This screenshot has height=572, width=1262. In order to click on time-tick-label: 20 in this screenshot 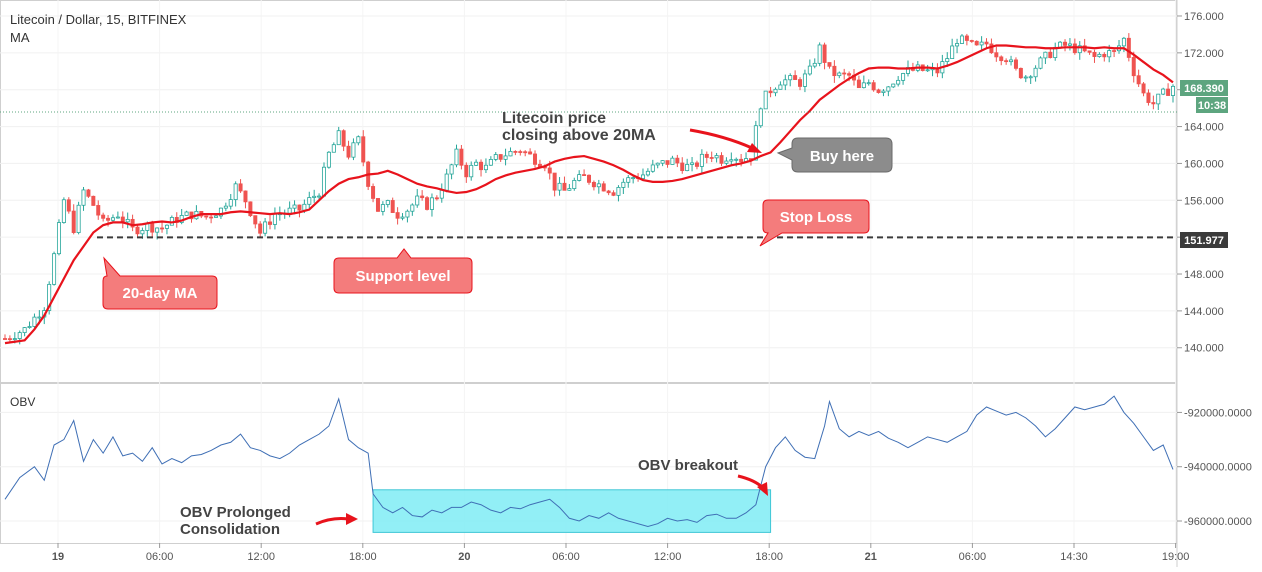, I will do `click(464, 557)`.